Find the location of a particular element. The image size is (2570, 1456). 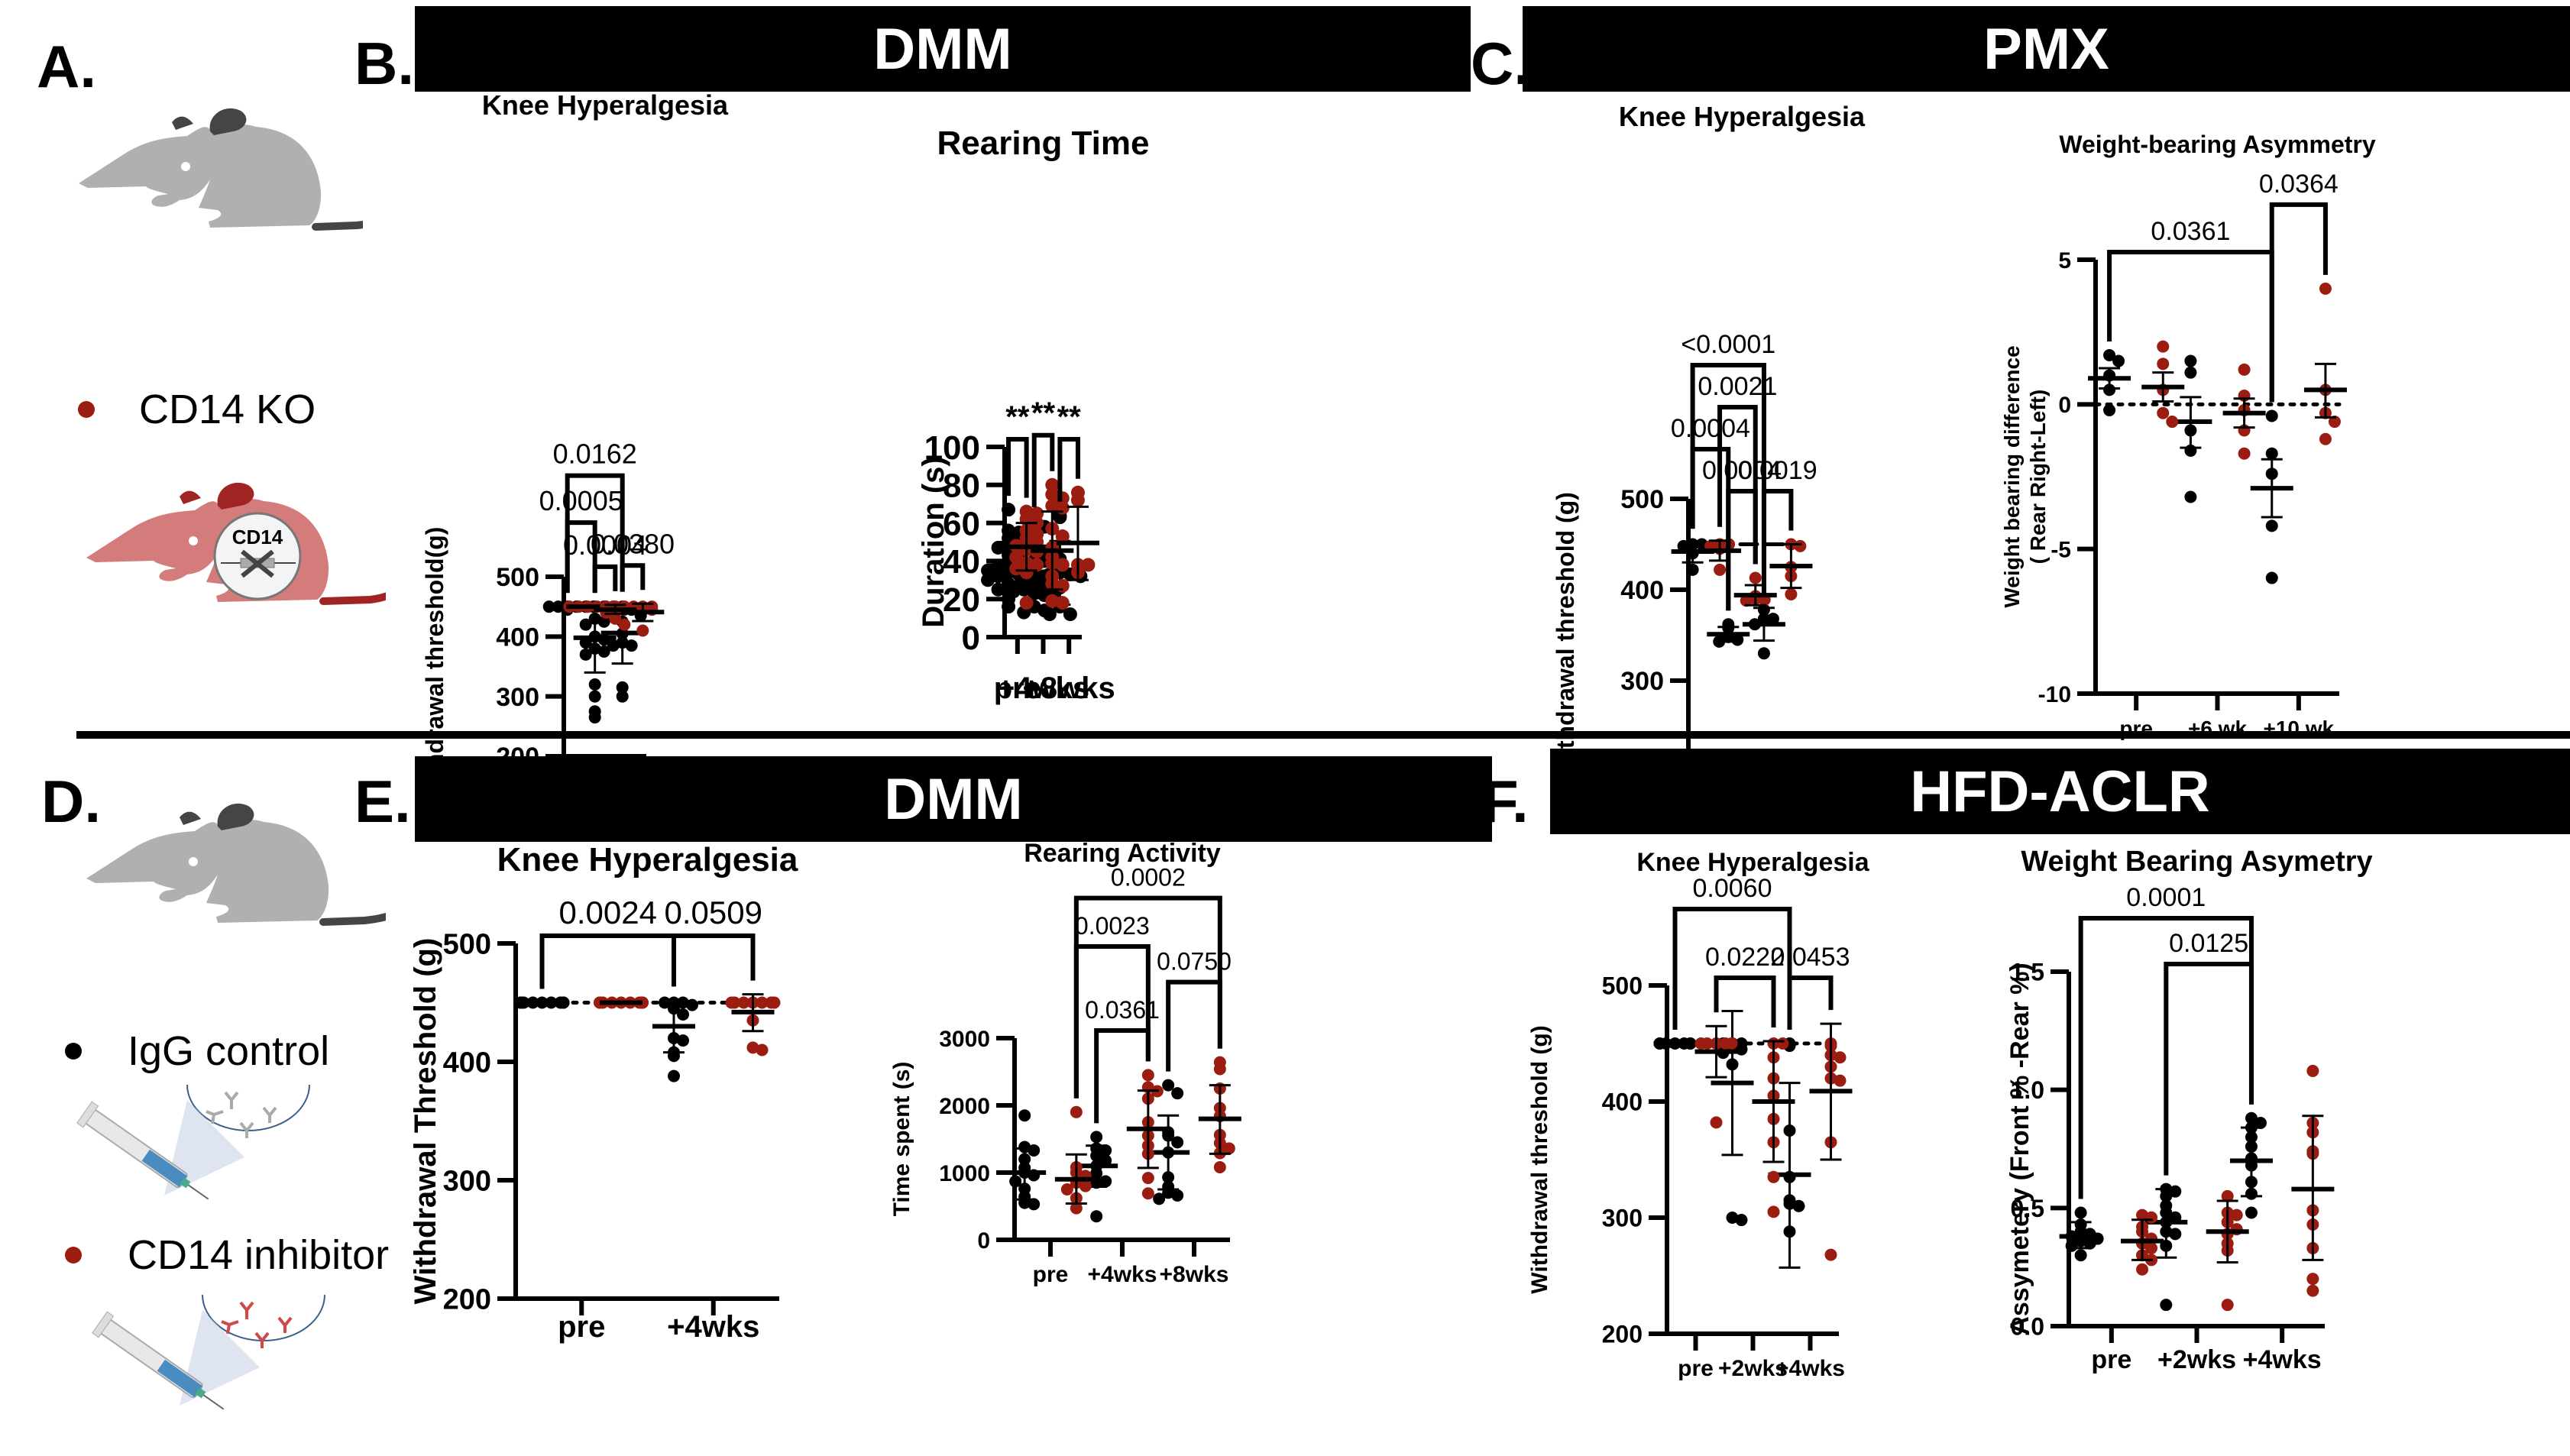

p-value-label: 0.0023 is located at coordinates (1112, 926).